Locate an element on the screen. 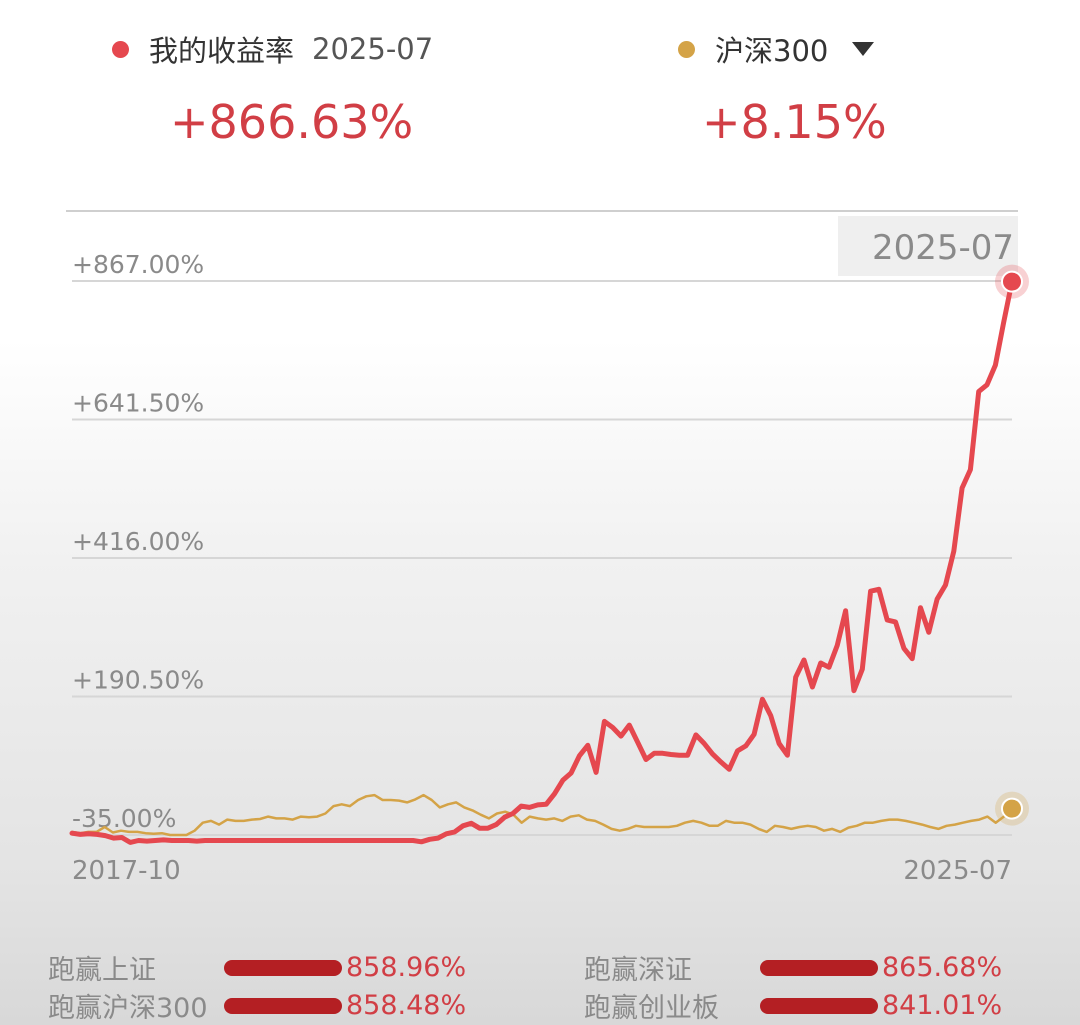  compare-label: 跑赢深证 is located at coordinates (638, 970).